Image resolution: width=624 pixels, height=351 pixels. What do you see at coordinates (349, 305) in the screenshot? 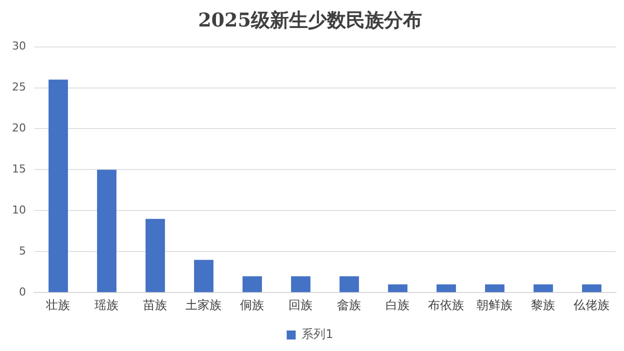
I see `x-tick-label: 畲族` at bounding box center [349, 305].